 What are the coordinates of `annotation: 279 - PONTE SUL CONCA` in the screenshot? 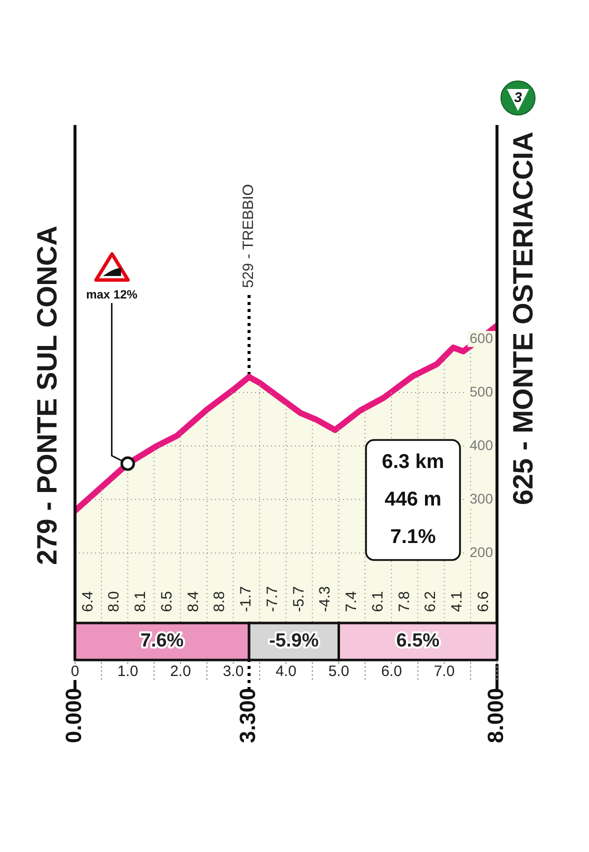 It's located at (47, 395).